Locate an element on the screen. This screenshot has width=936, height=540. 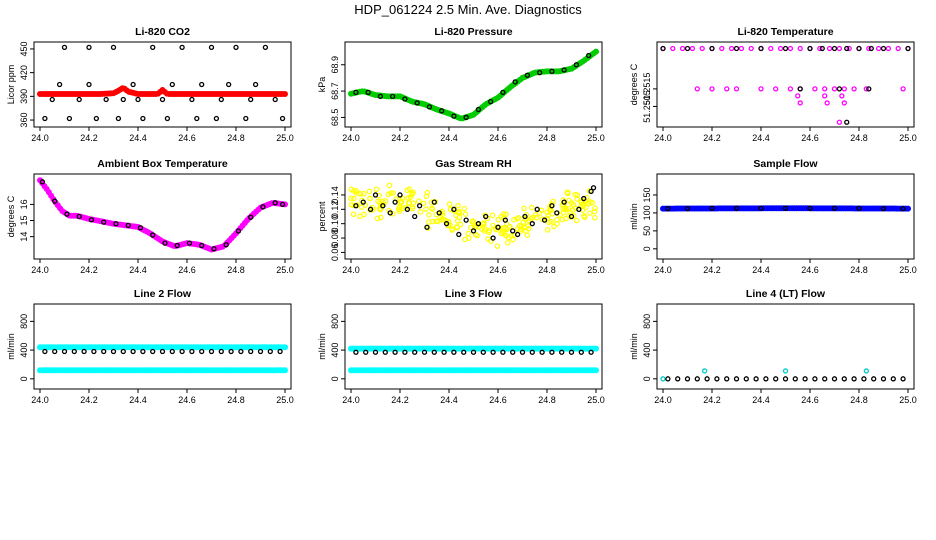
y-axis-label: percent is located at coordinates (322, 216).